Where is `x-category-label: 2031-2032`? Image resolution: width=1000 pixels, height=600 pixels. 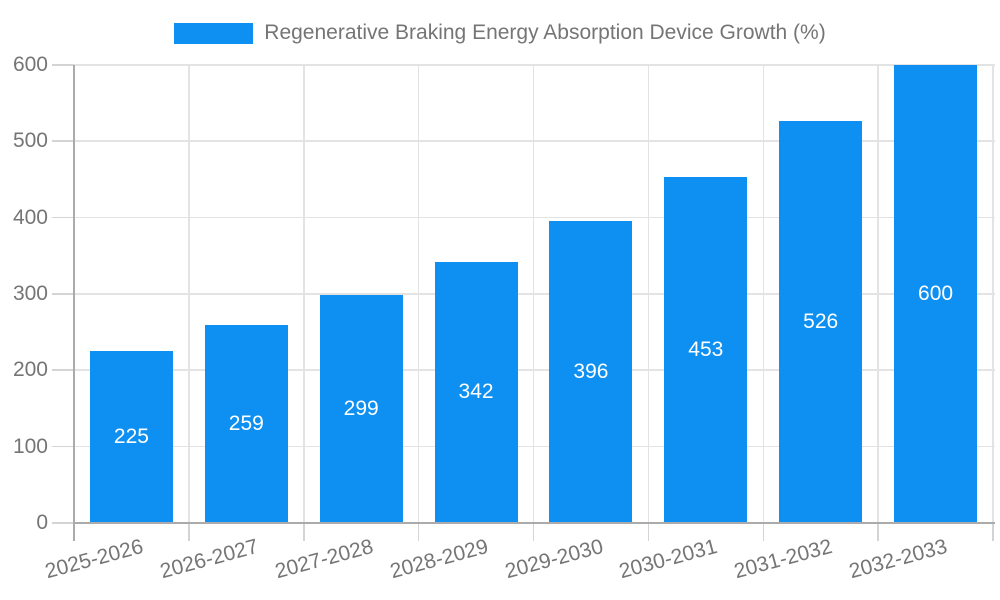
x-category-label: 2031-2032 is located at coordinates (783, 559).